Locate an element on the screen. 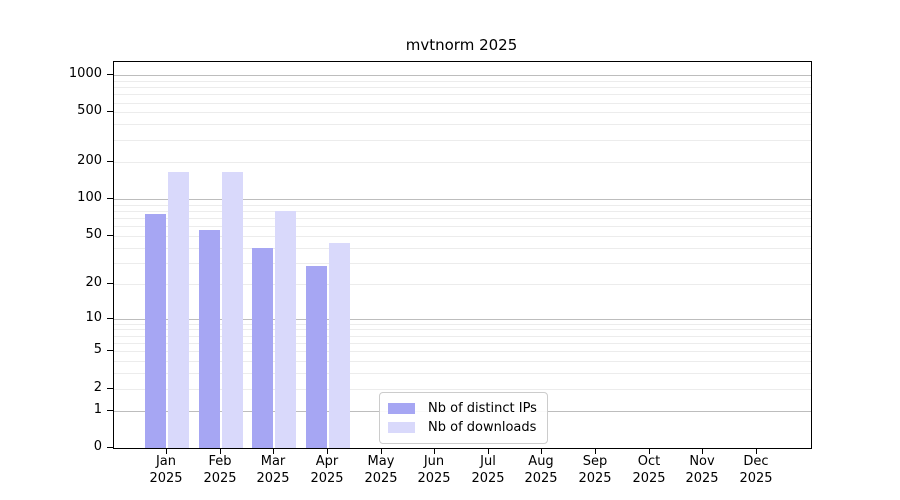 This screenshot has width=900, height=500. bar-downloads-feb is located at coordinates (232, 310).